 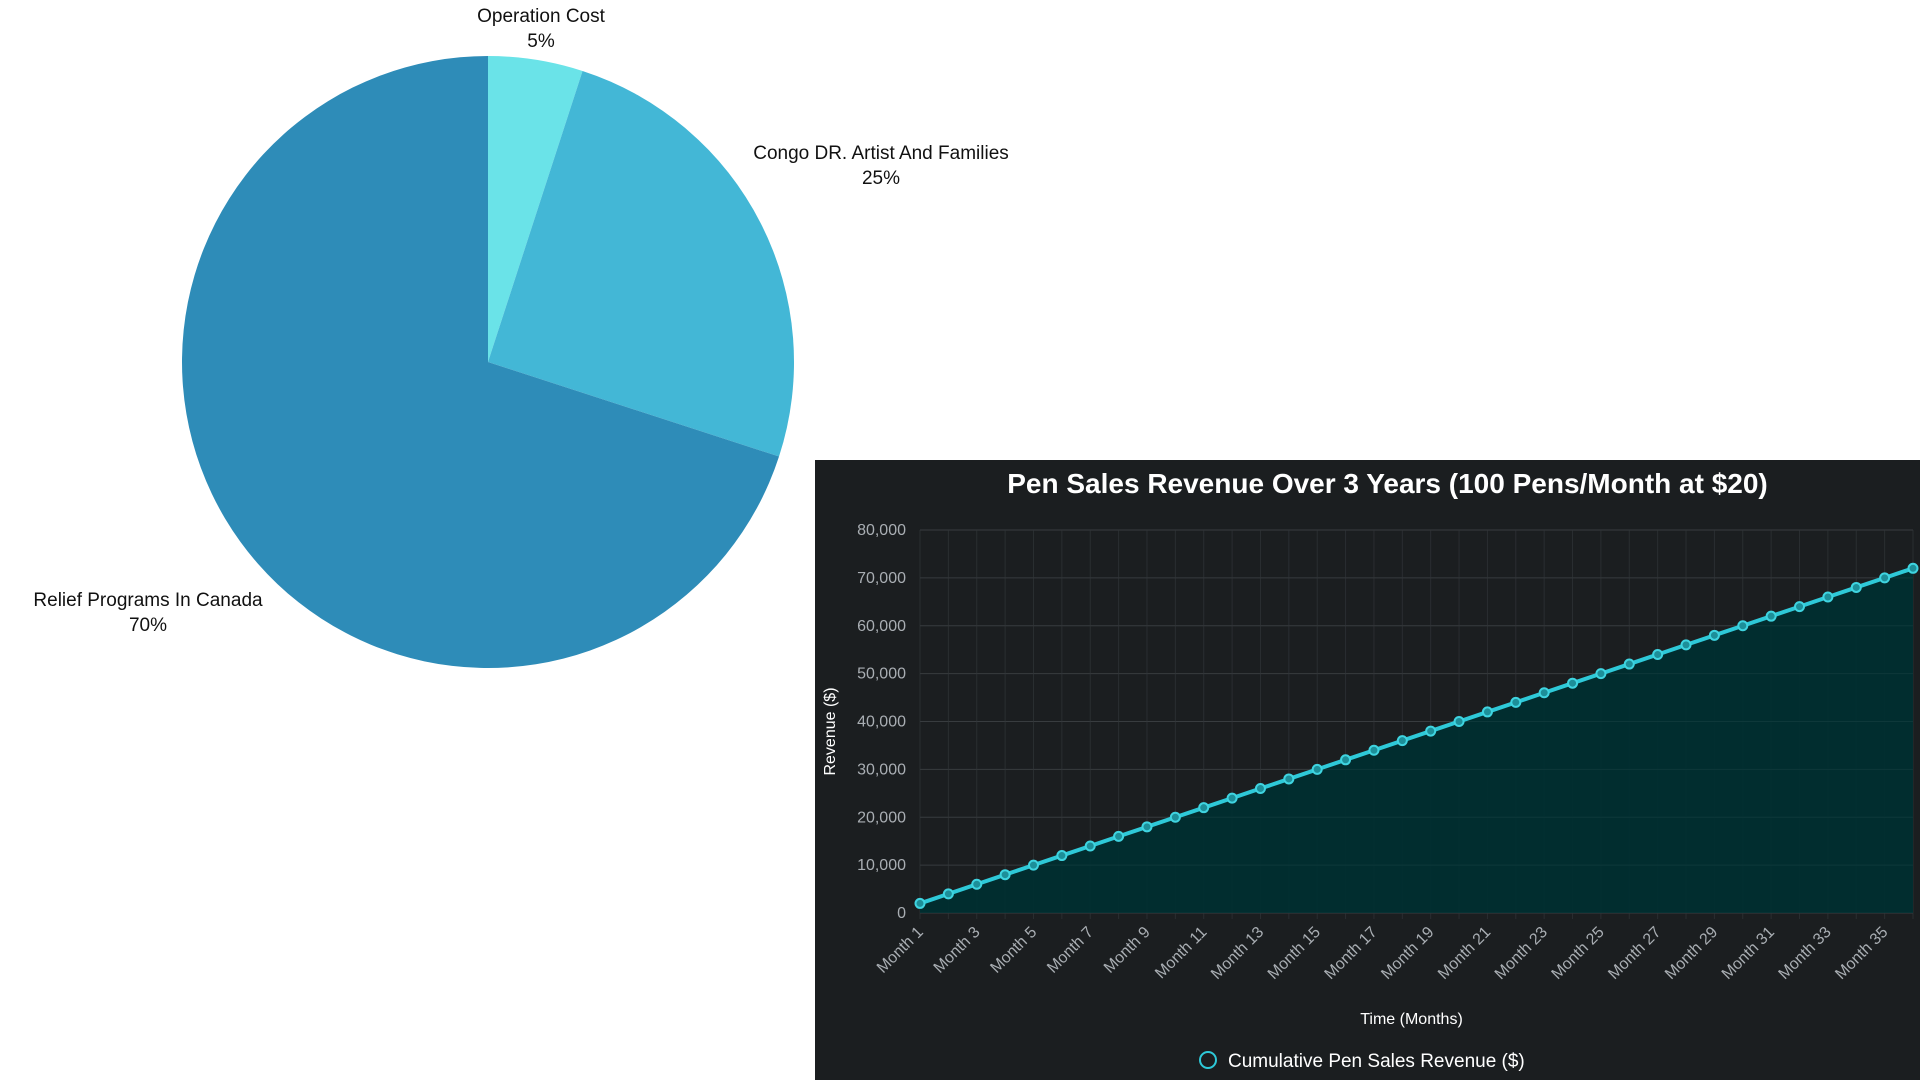 What do you see at coordinates (1578, 953) in the screenshot?
I see `x-tick-label: Month 25` at bounding box center [1578, 953].